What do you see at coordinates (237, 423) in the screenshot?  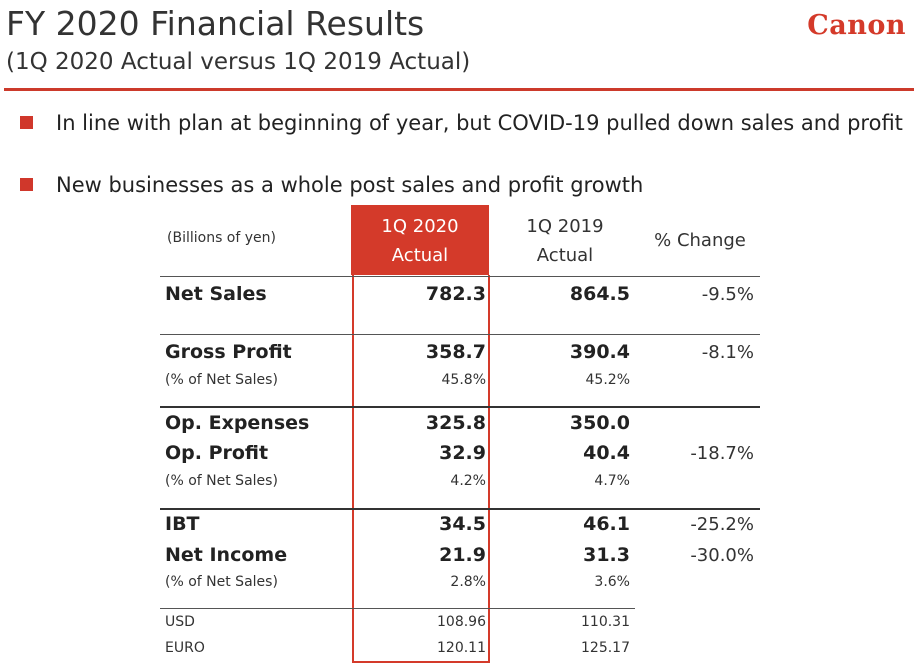 I see `row-label-op-expenses: Op. Expenses` at bounding box center [237, 423].